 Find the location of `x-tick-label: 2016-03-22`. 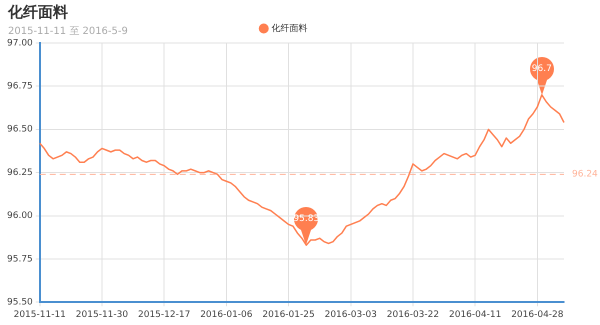

x-tick-label: 2016-03-22 is located at coordinates (413, 315).